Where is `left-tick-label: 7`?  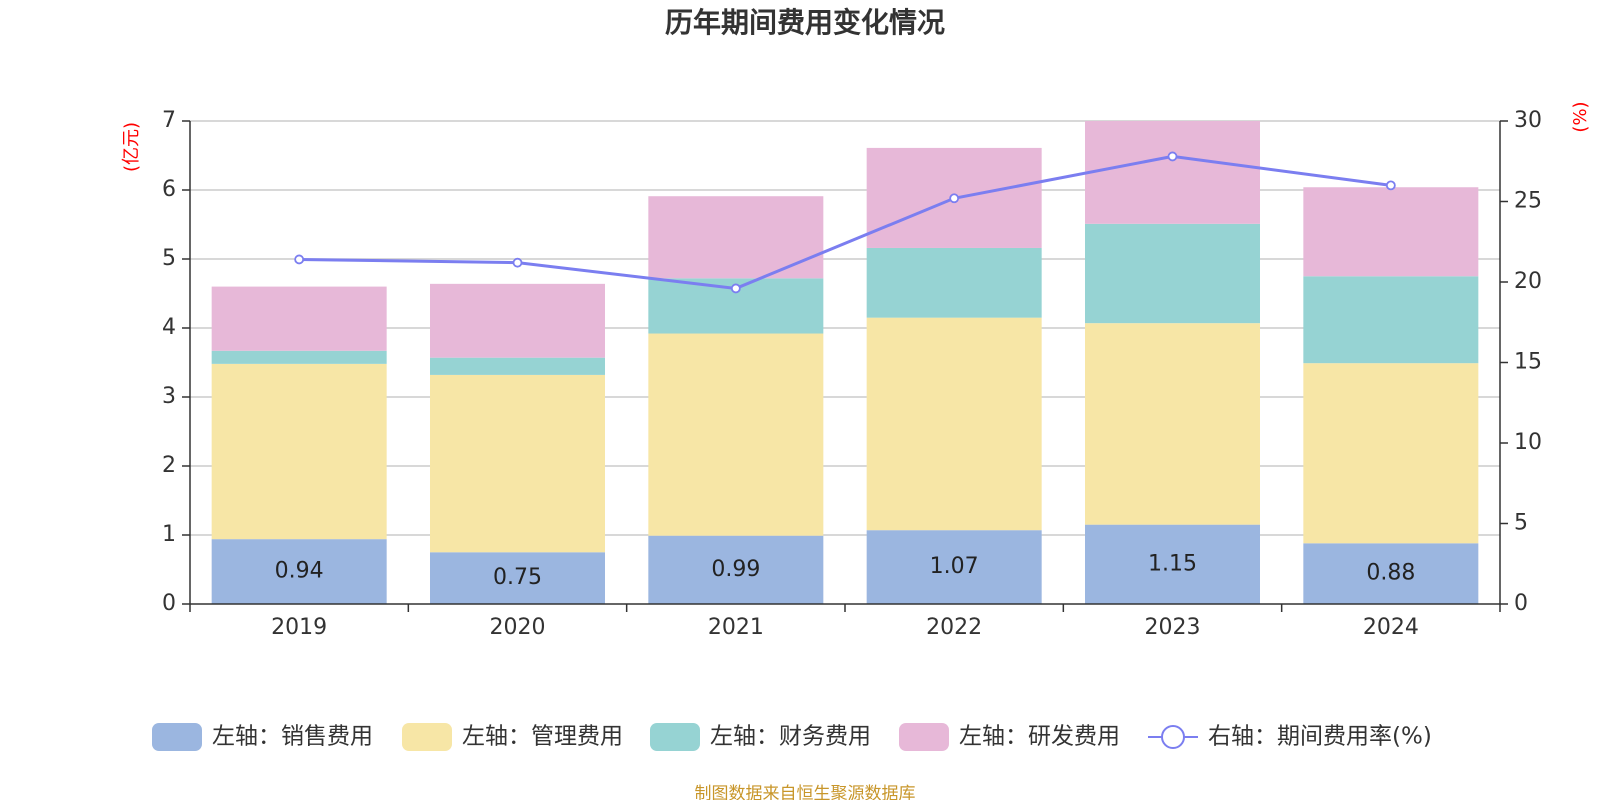
left-tick-label: 7 is located at coordinates (169, 120).